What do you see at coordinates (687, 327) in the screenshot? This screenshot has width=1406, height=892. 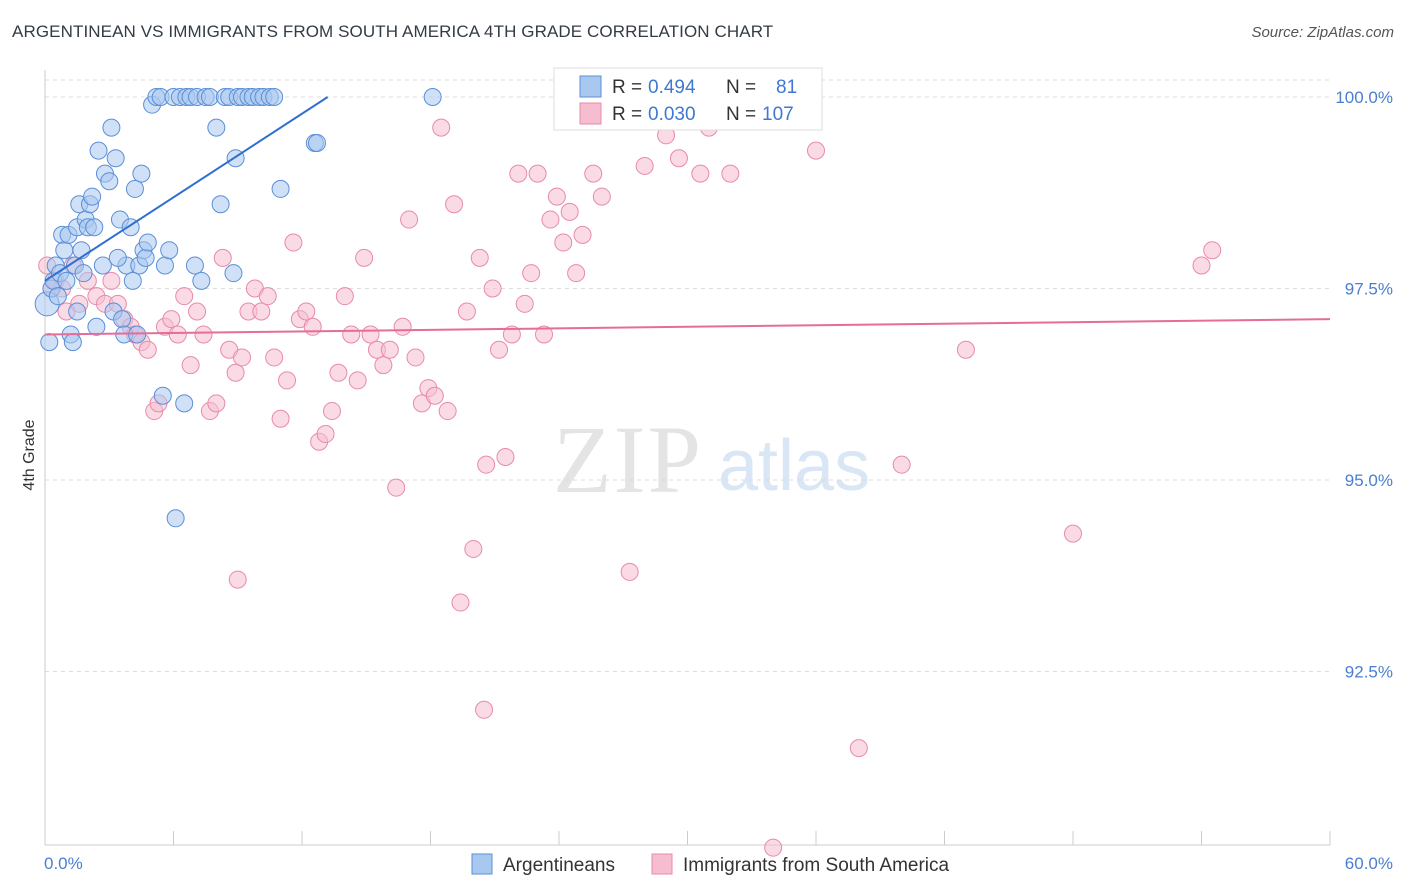 I see `trend-line-immigrants` at bounding box center [687, 327].